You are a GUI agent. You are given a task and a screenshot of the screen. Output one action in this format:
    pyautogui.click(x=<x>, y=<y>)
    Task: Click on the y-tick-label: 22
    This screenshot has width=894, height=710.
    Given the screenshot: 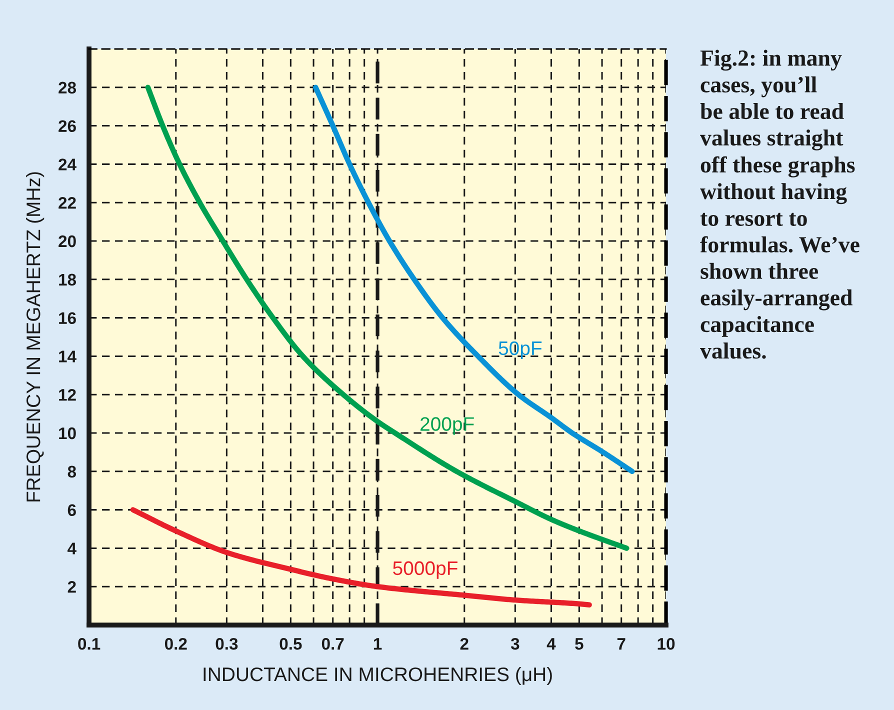 What is the action you would take?
    pyautogui.click(x=67, y=202)
    